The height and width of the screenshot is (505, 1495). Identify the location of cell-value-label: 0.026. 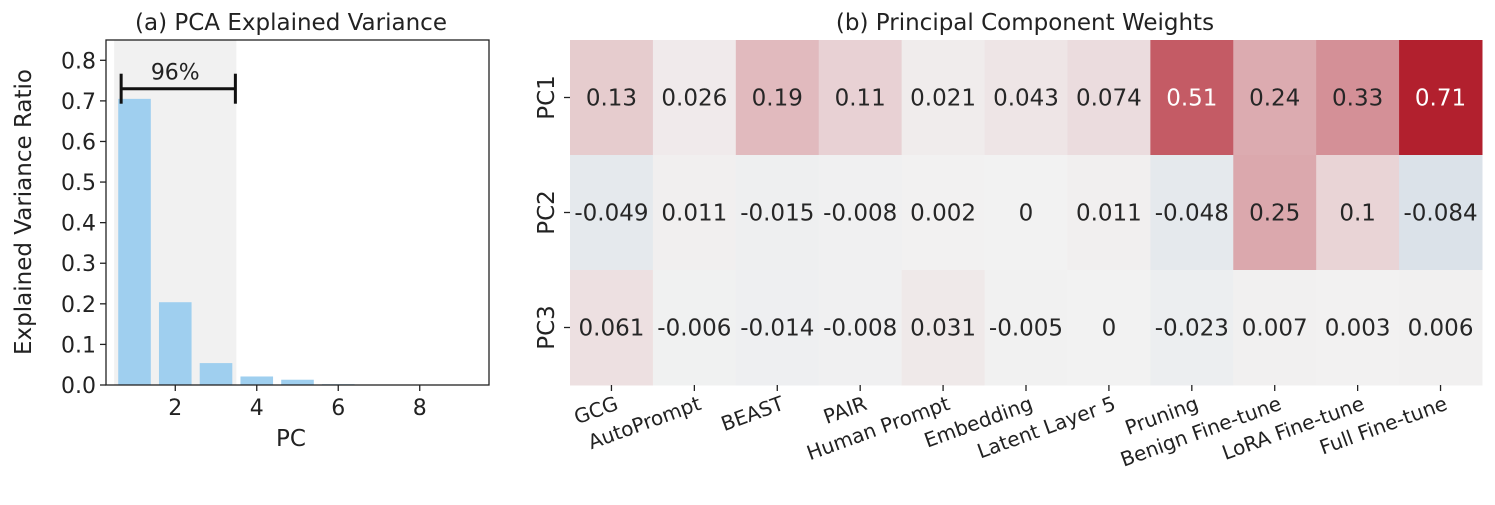
(694, 99).